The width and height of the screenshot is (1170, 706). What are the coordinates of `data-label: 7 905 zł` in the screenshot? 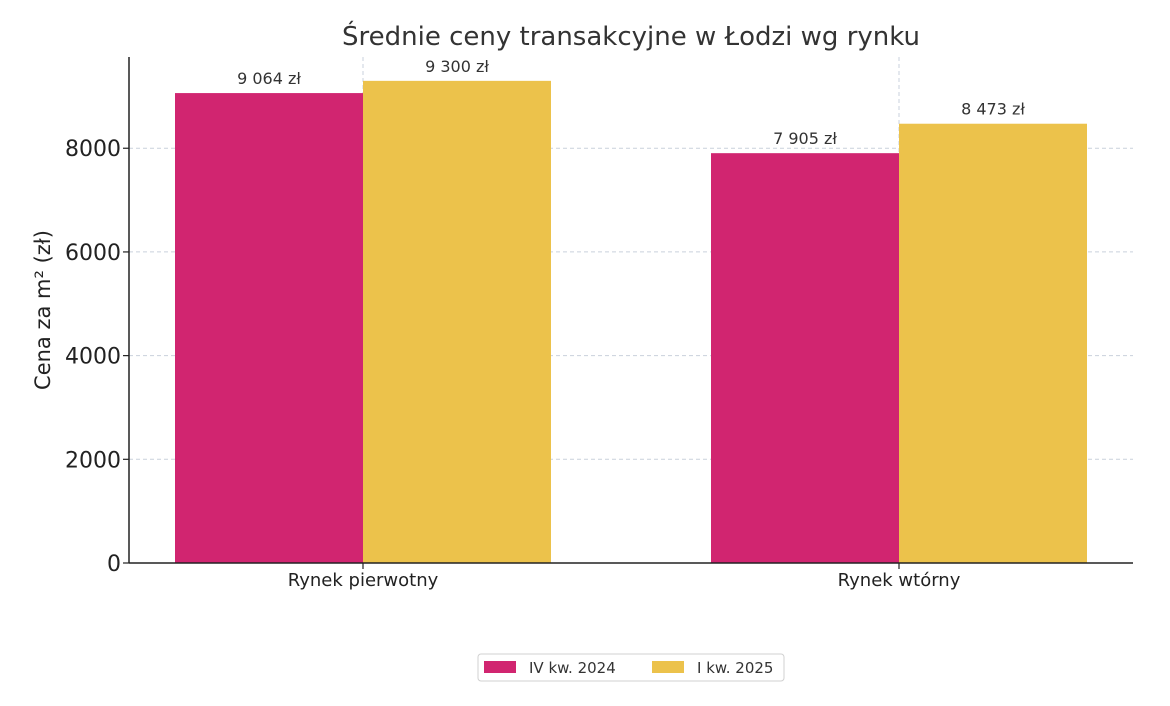 It's located at (805, 138).